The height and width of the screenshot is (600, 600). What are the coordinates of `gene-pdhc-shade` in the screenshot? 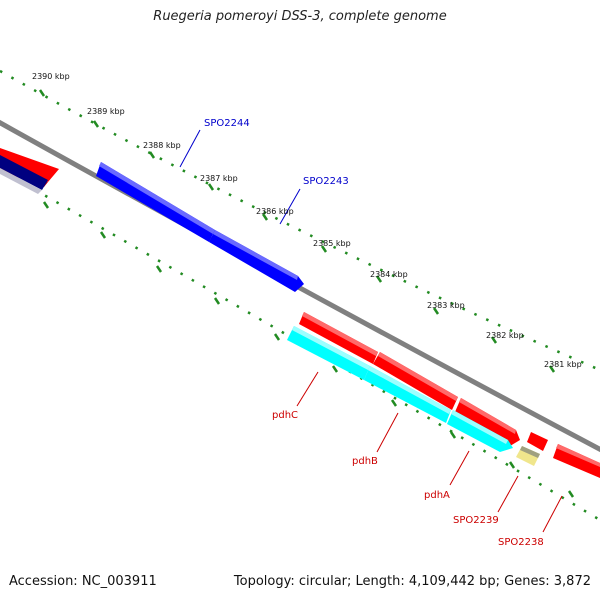 It's located at (331, 348).